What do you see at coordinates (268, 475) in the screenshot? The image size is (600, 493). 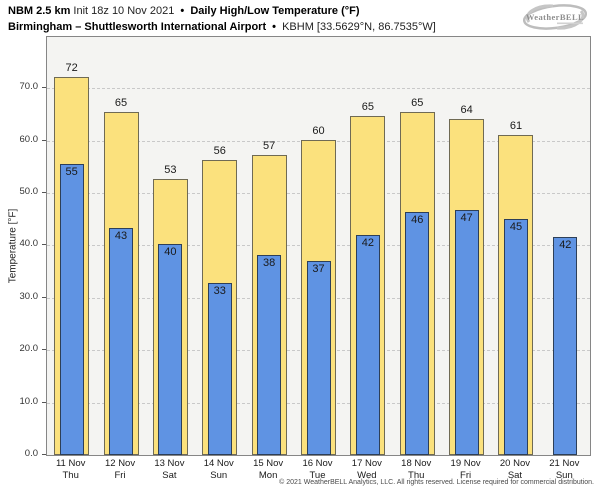 I see `x-label-day: Mon` at bounding box center [268, 475].